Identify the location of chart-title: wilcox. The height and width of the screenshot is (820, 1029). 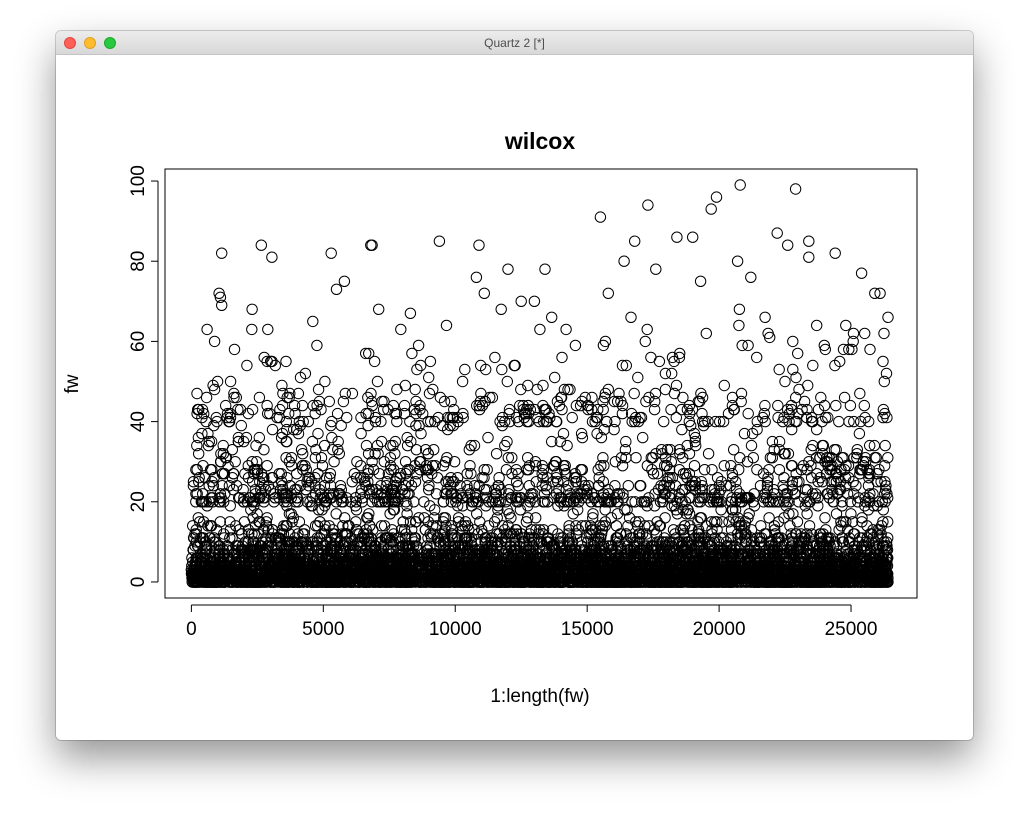
(540, 141).